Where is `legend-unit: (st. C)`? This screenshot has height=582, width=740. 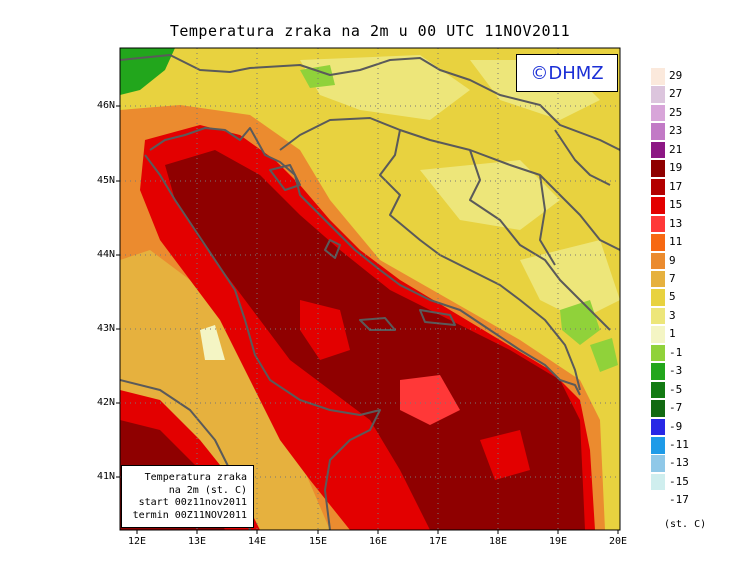 legend-unit: (st. C) is located at coordinates (685, 524).